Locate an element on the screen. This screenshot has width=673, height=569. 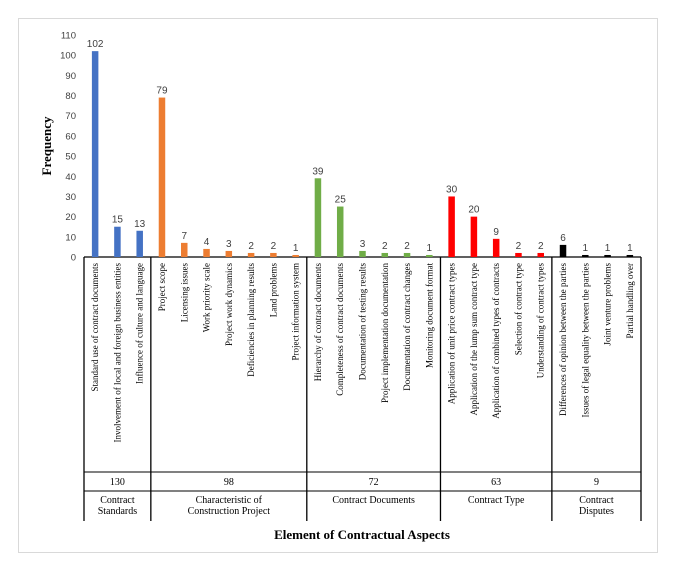
data-label: 30 is located at coordinates (452, 189).